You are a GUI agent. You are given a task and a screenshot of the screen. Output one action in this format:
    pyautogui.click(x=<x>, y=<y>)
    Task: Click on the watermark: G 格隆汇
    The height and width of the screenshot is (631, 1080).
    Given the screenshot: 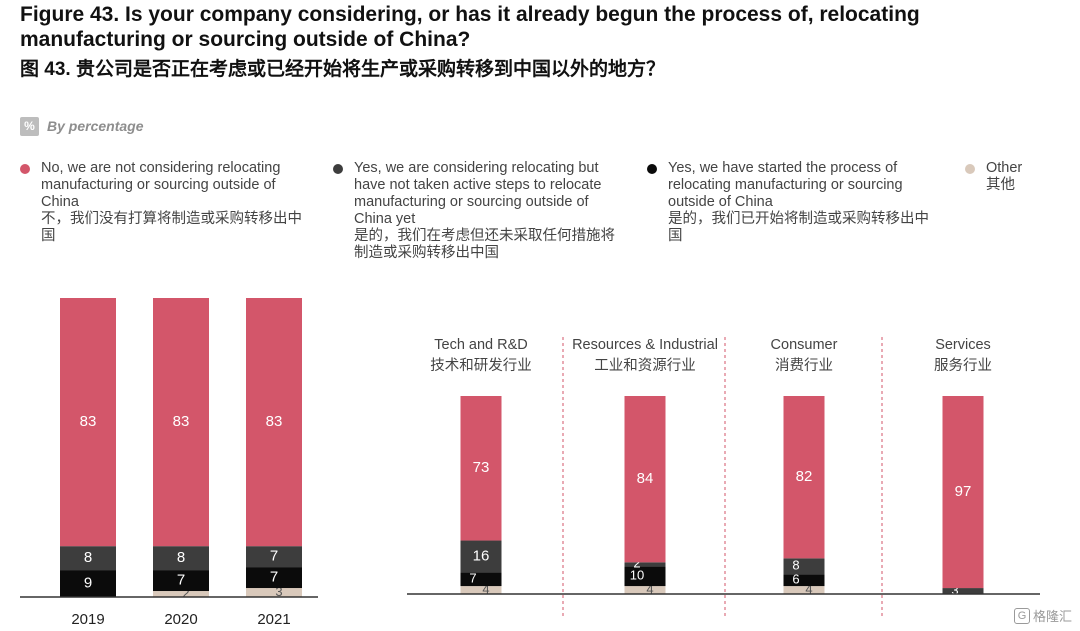 What is the action you would take?
    pyautogui.click(x=1042, y=615)
    